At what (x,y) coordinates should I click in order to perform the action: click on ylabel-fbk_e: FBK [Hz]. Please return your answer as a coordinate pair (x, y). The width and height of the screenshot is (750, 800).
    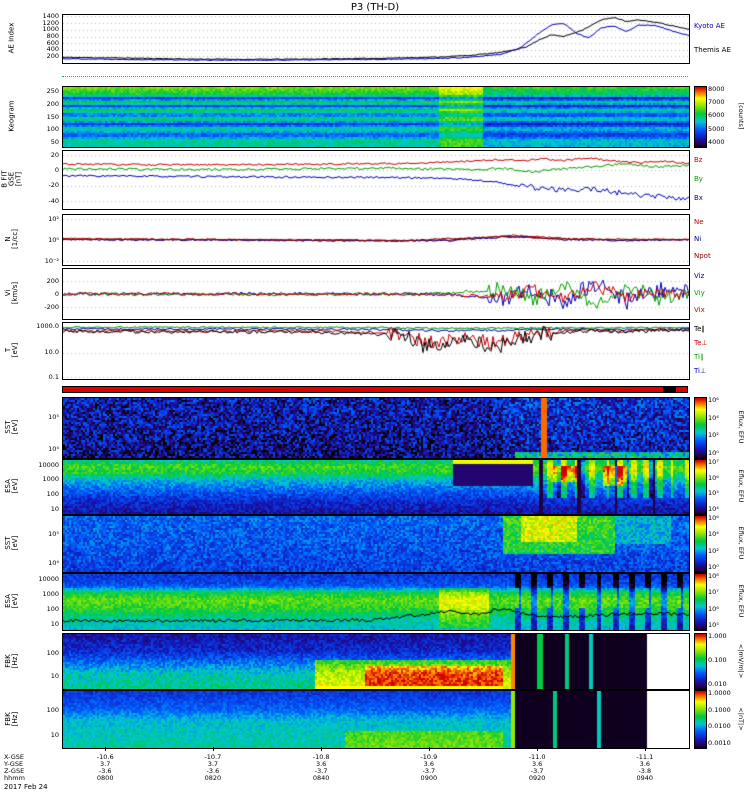
    Looking at the image, I should click on (11, 660).